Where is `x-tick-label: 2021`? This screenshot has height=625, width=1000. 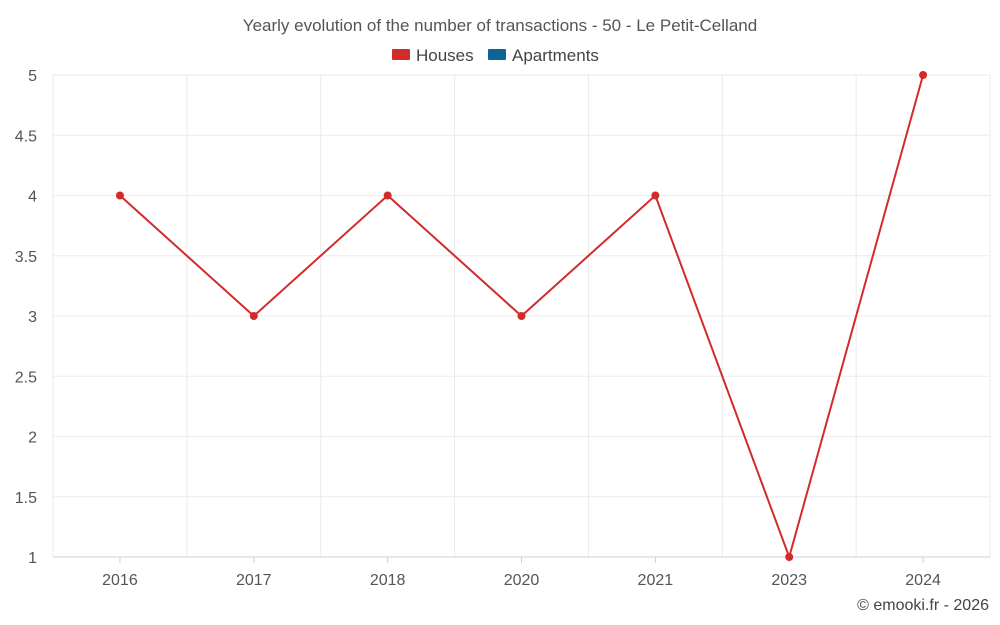
x-tick-label: 2021 is located at coordinates (656, 580).